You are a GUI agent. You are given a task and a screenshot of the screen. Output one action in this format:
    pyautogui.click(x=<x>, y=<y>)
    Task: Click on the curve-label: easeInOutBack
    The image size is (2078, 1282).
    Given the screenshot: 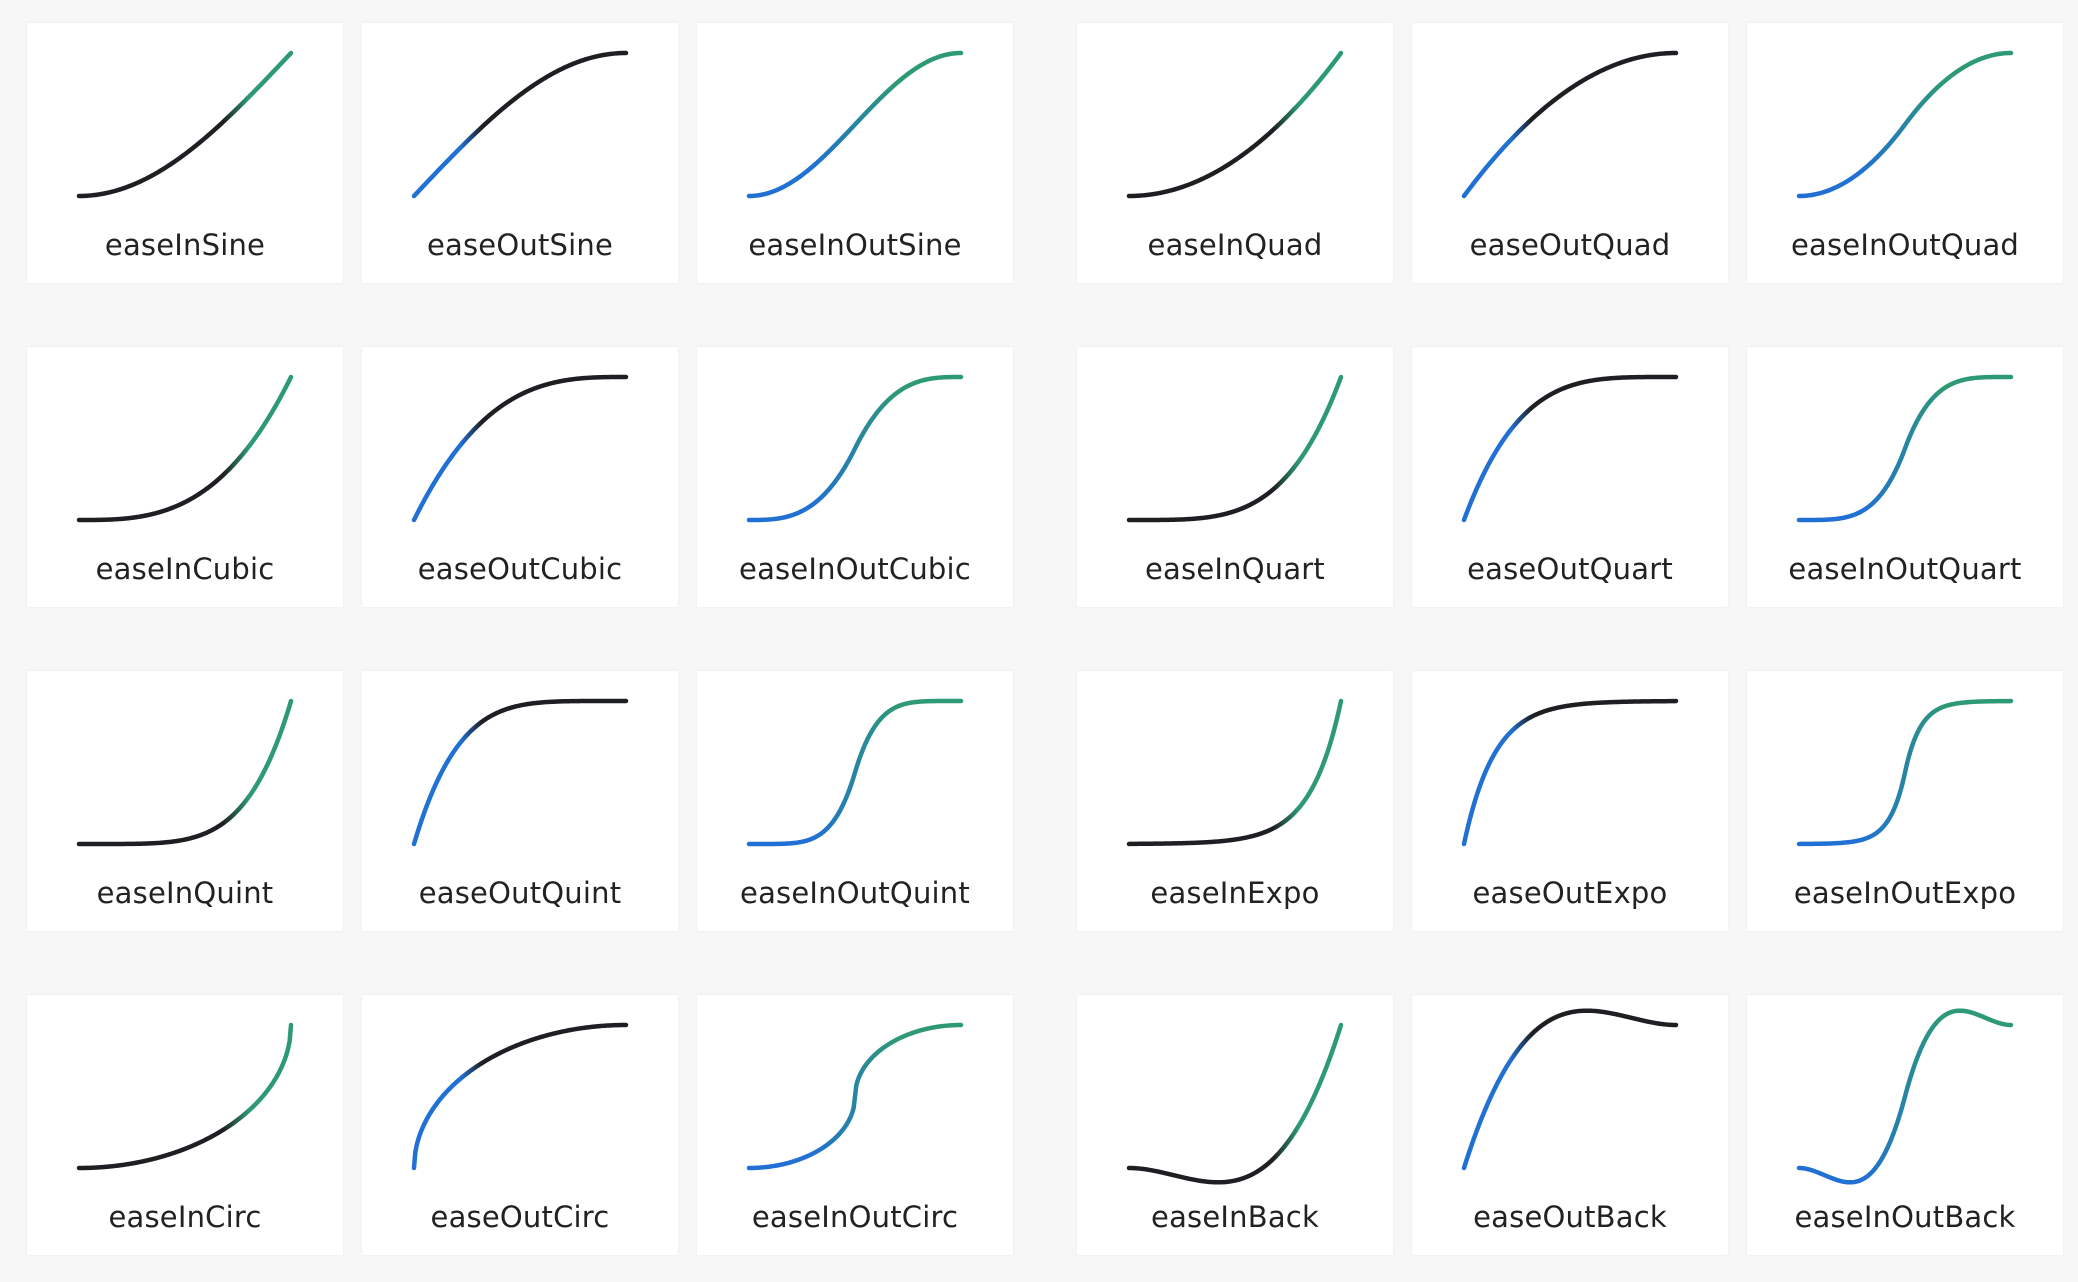 What is the action you would take?
    pyautogui.click(x=1905, y=1217)
    